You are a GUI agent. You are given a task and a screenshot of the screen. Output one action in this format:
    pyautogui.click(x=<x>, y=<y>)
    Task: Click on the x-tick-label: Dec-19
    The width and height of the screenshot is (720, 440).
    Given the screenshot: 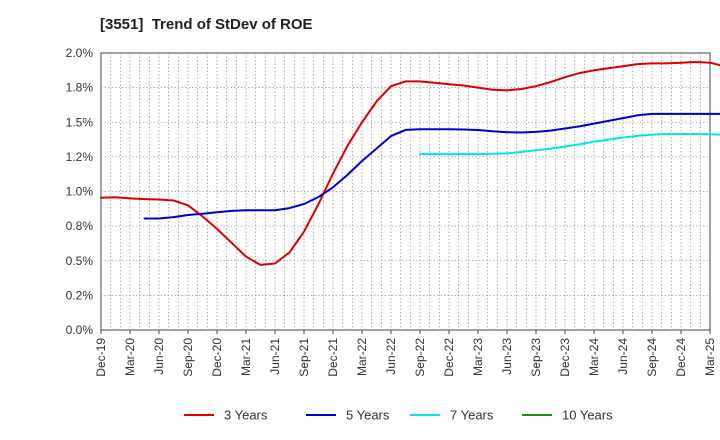 What is the action you would take?
    pyautogui.click(x=101, y=357)
    